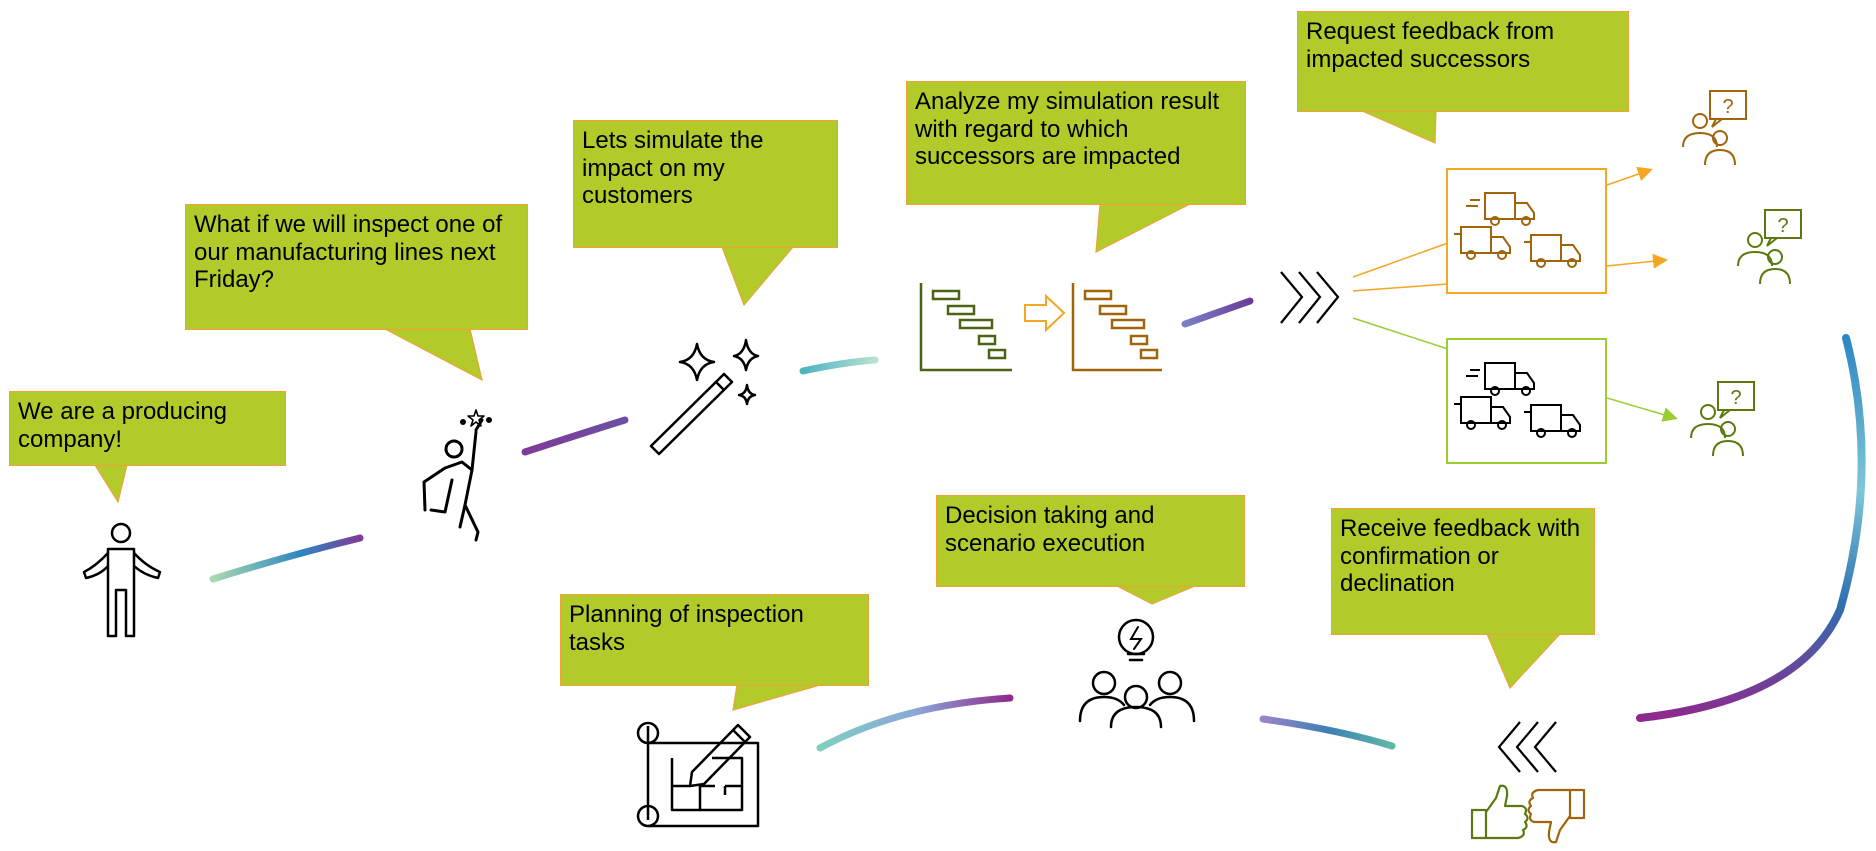 The height and width of the screenshot is (851, 1876). I want to click on thumbs-up-icon, so click(1499, 812).